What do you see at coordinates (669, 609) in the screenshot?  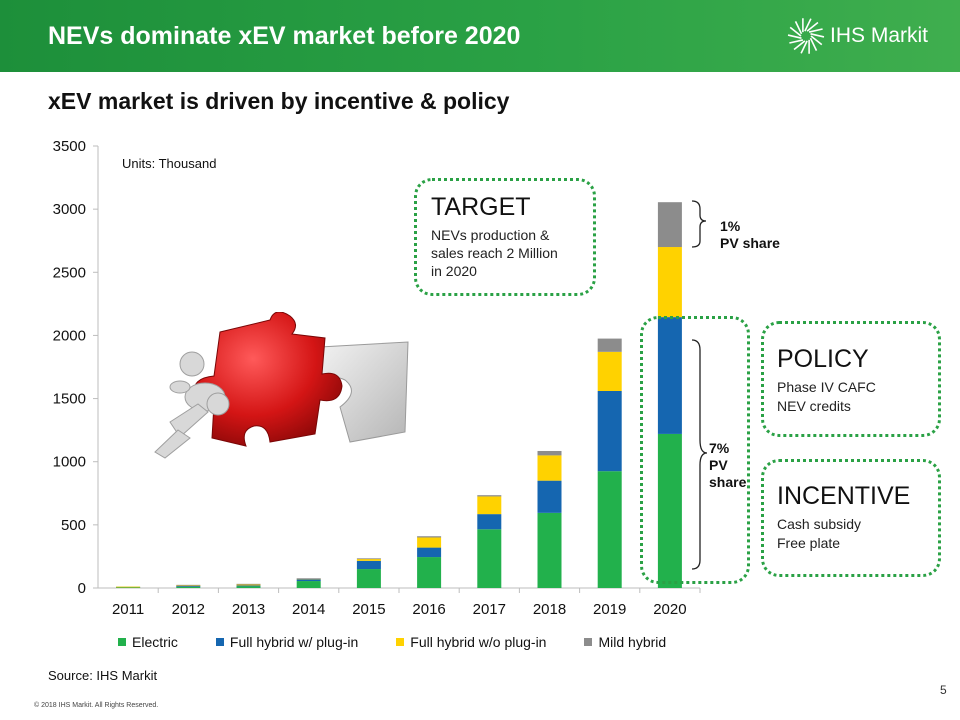 I see `x-tick-label: 2020` at bounding box center [669, 609].